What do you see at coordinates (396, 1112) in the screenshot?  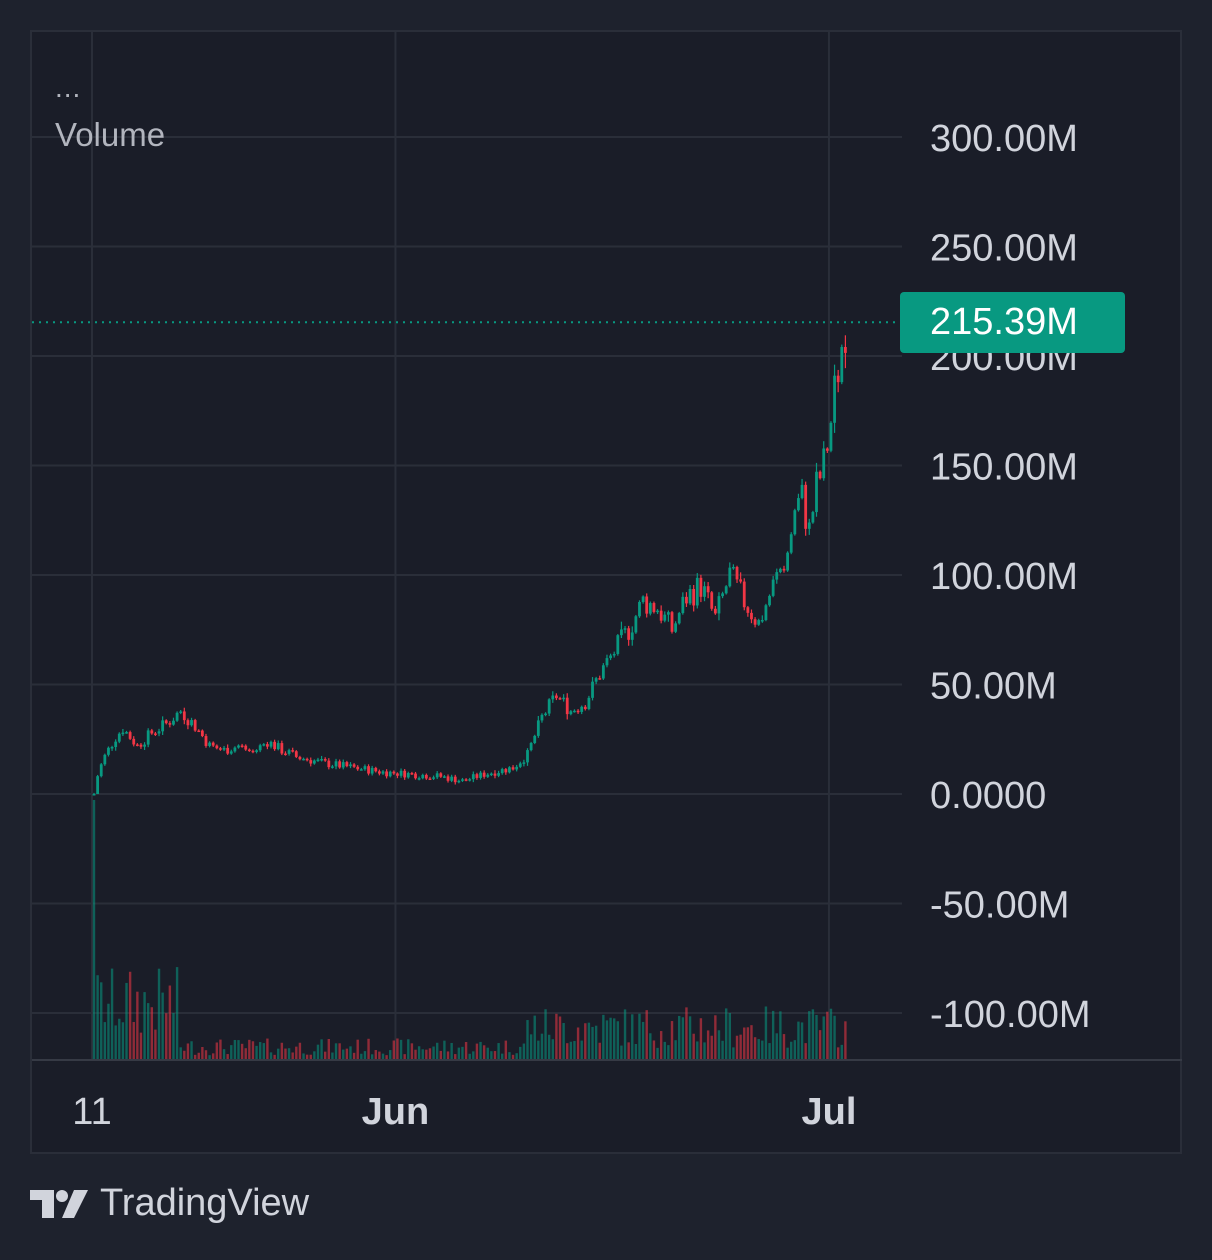 I see `x-tick-label: Jun` at bounding box center [396, 1112].